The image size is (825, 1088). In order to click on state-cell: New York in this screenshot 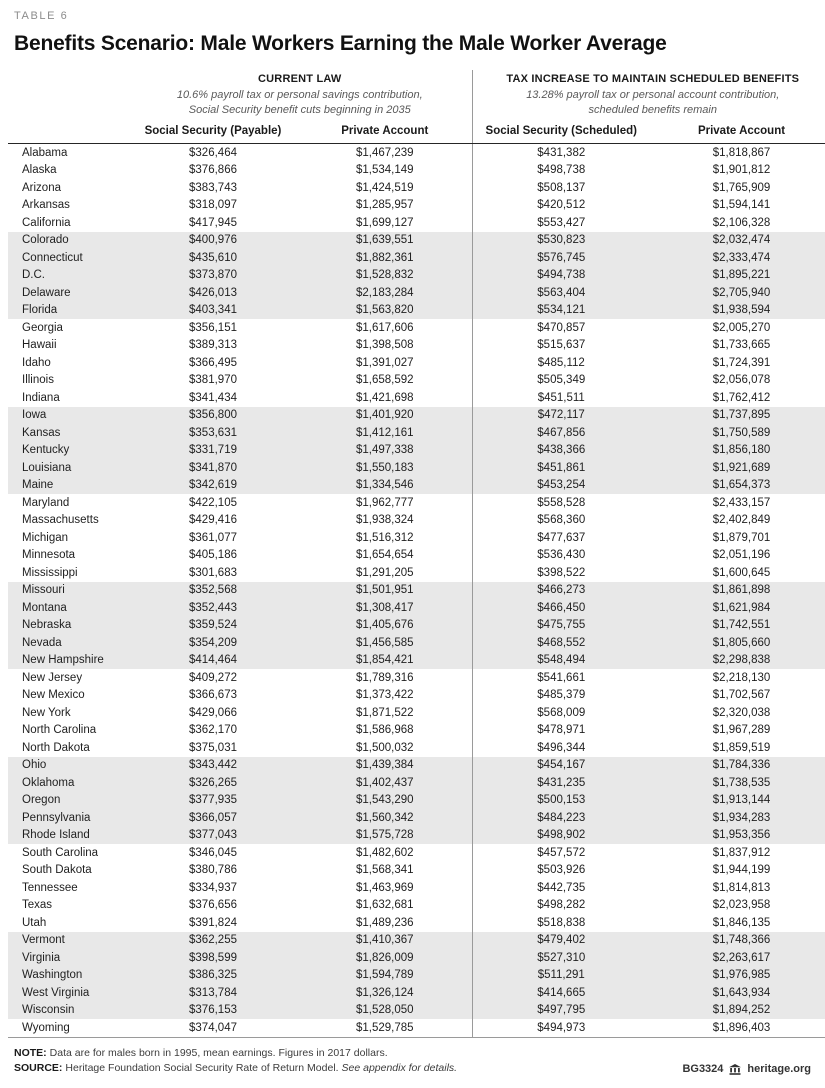, I will do `click(46, 712)`.